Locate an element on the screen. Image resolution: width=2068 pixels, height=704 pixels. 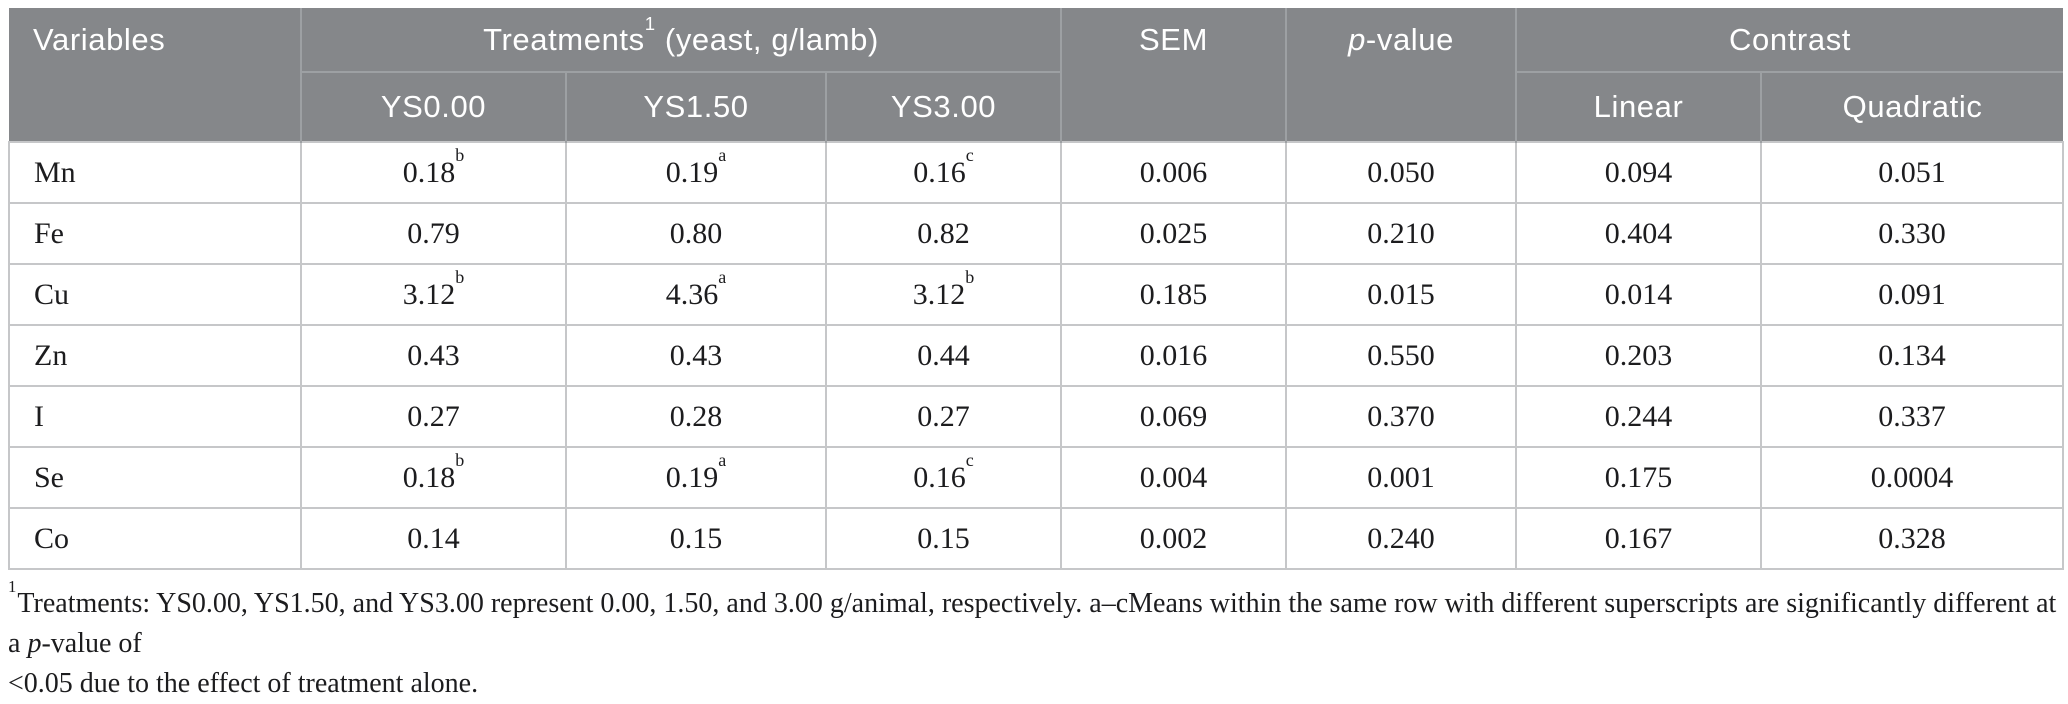
pvalue-cell: 0.015 is located at coordinates (1401, 294).